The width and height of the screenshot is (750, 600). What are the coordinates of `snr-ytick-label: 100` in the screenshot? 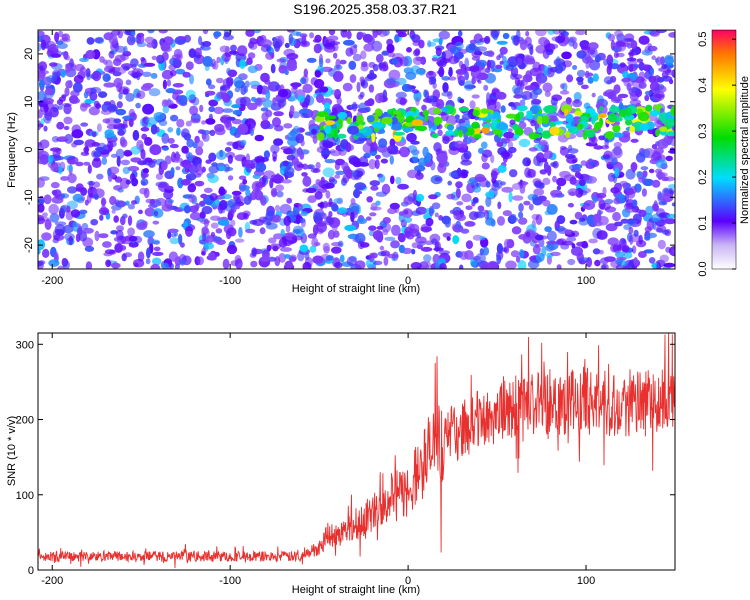 It's located at (25, 496).